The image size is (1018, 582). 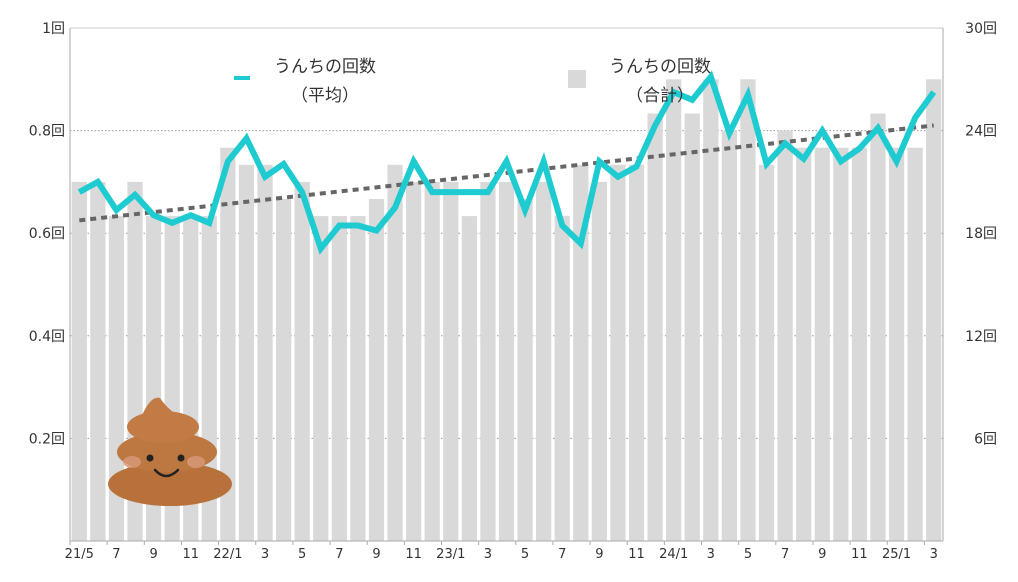 What do you see at coordinates (985, 439) in the screenshot?
I see `right-tick-label: 6回` at bounding box center [985, 439].